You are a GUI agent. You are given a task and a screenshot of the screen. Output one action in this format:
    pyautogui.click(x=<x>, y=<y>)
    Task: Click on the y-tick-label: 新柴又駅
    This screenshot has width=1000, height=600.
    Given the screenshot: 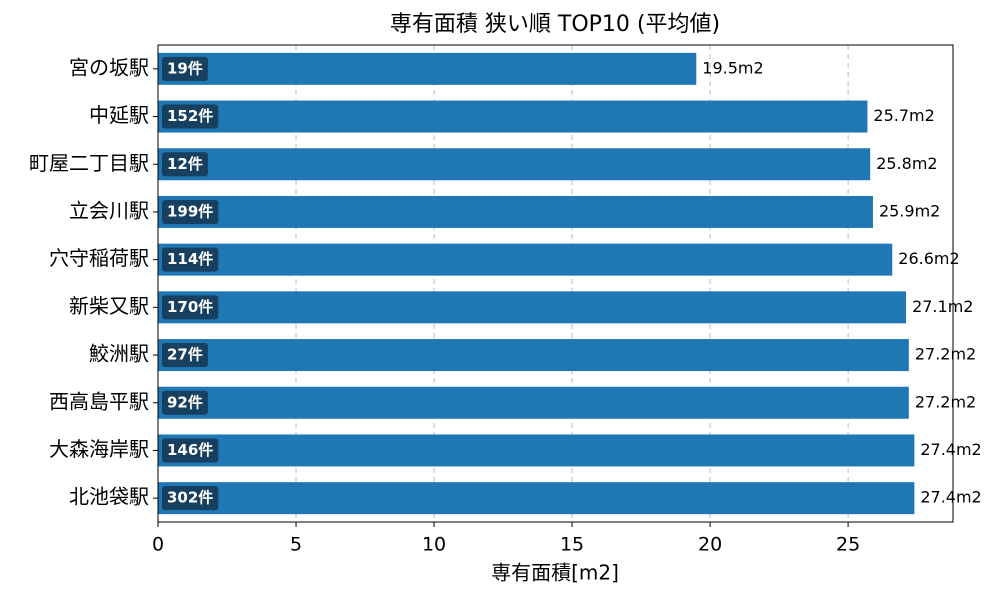 What is the action you would take?
    pyautogui.click(x=109, y=306)
    